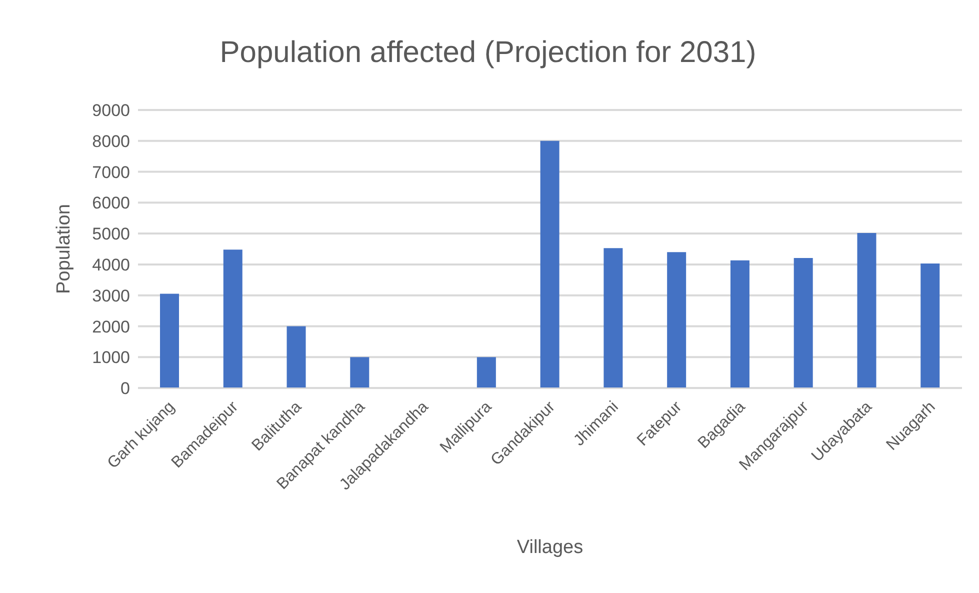  Describe the element at coordinates (111, 326) in the screenshot. I see `y-tick-label: 2000` at that location.